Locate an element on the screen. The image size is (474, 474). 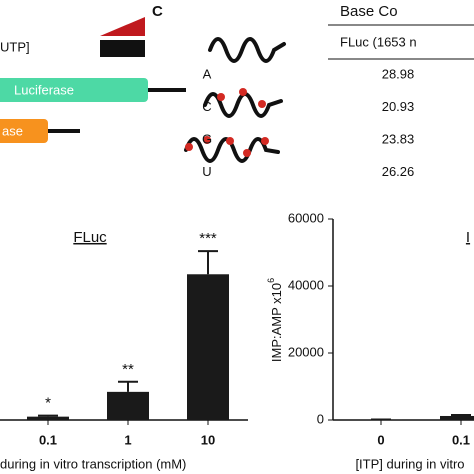
significance: *** is located at coordinates (208, 238).